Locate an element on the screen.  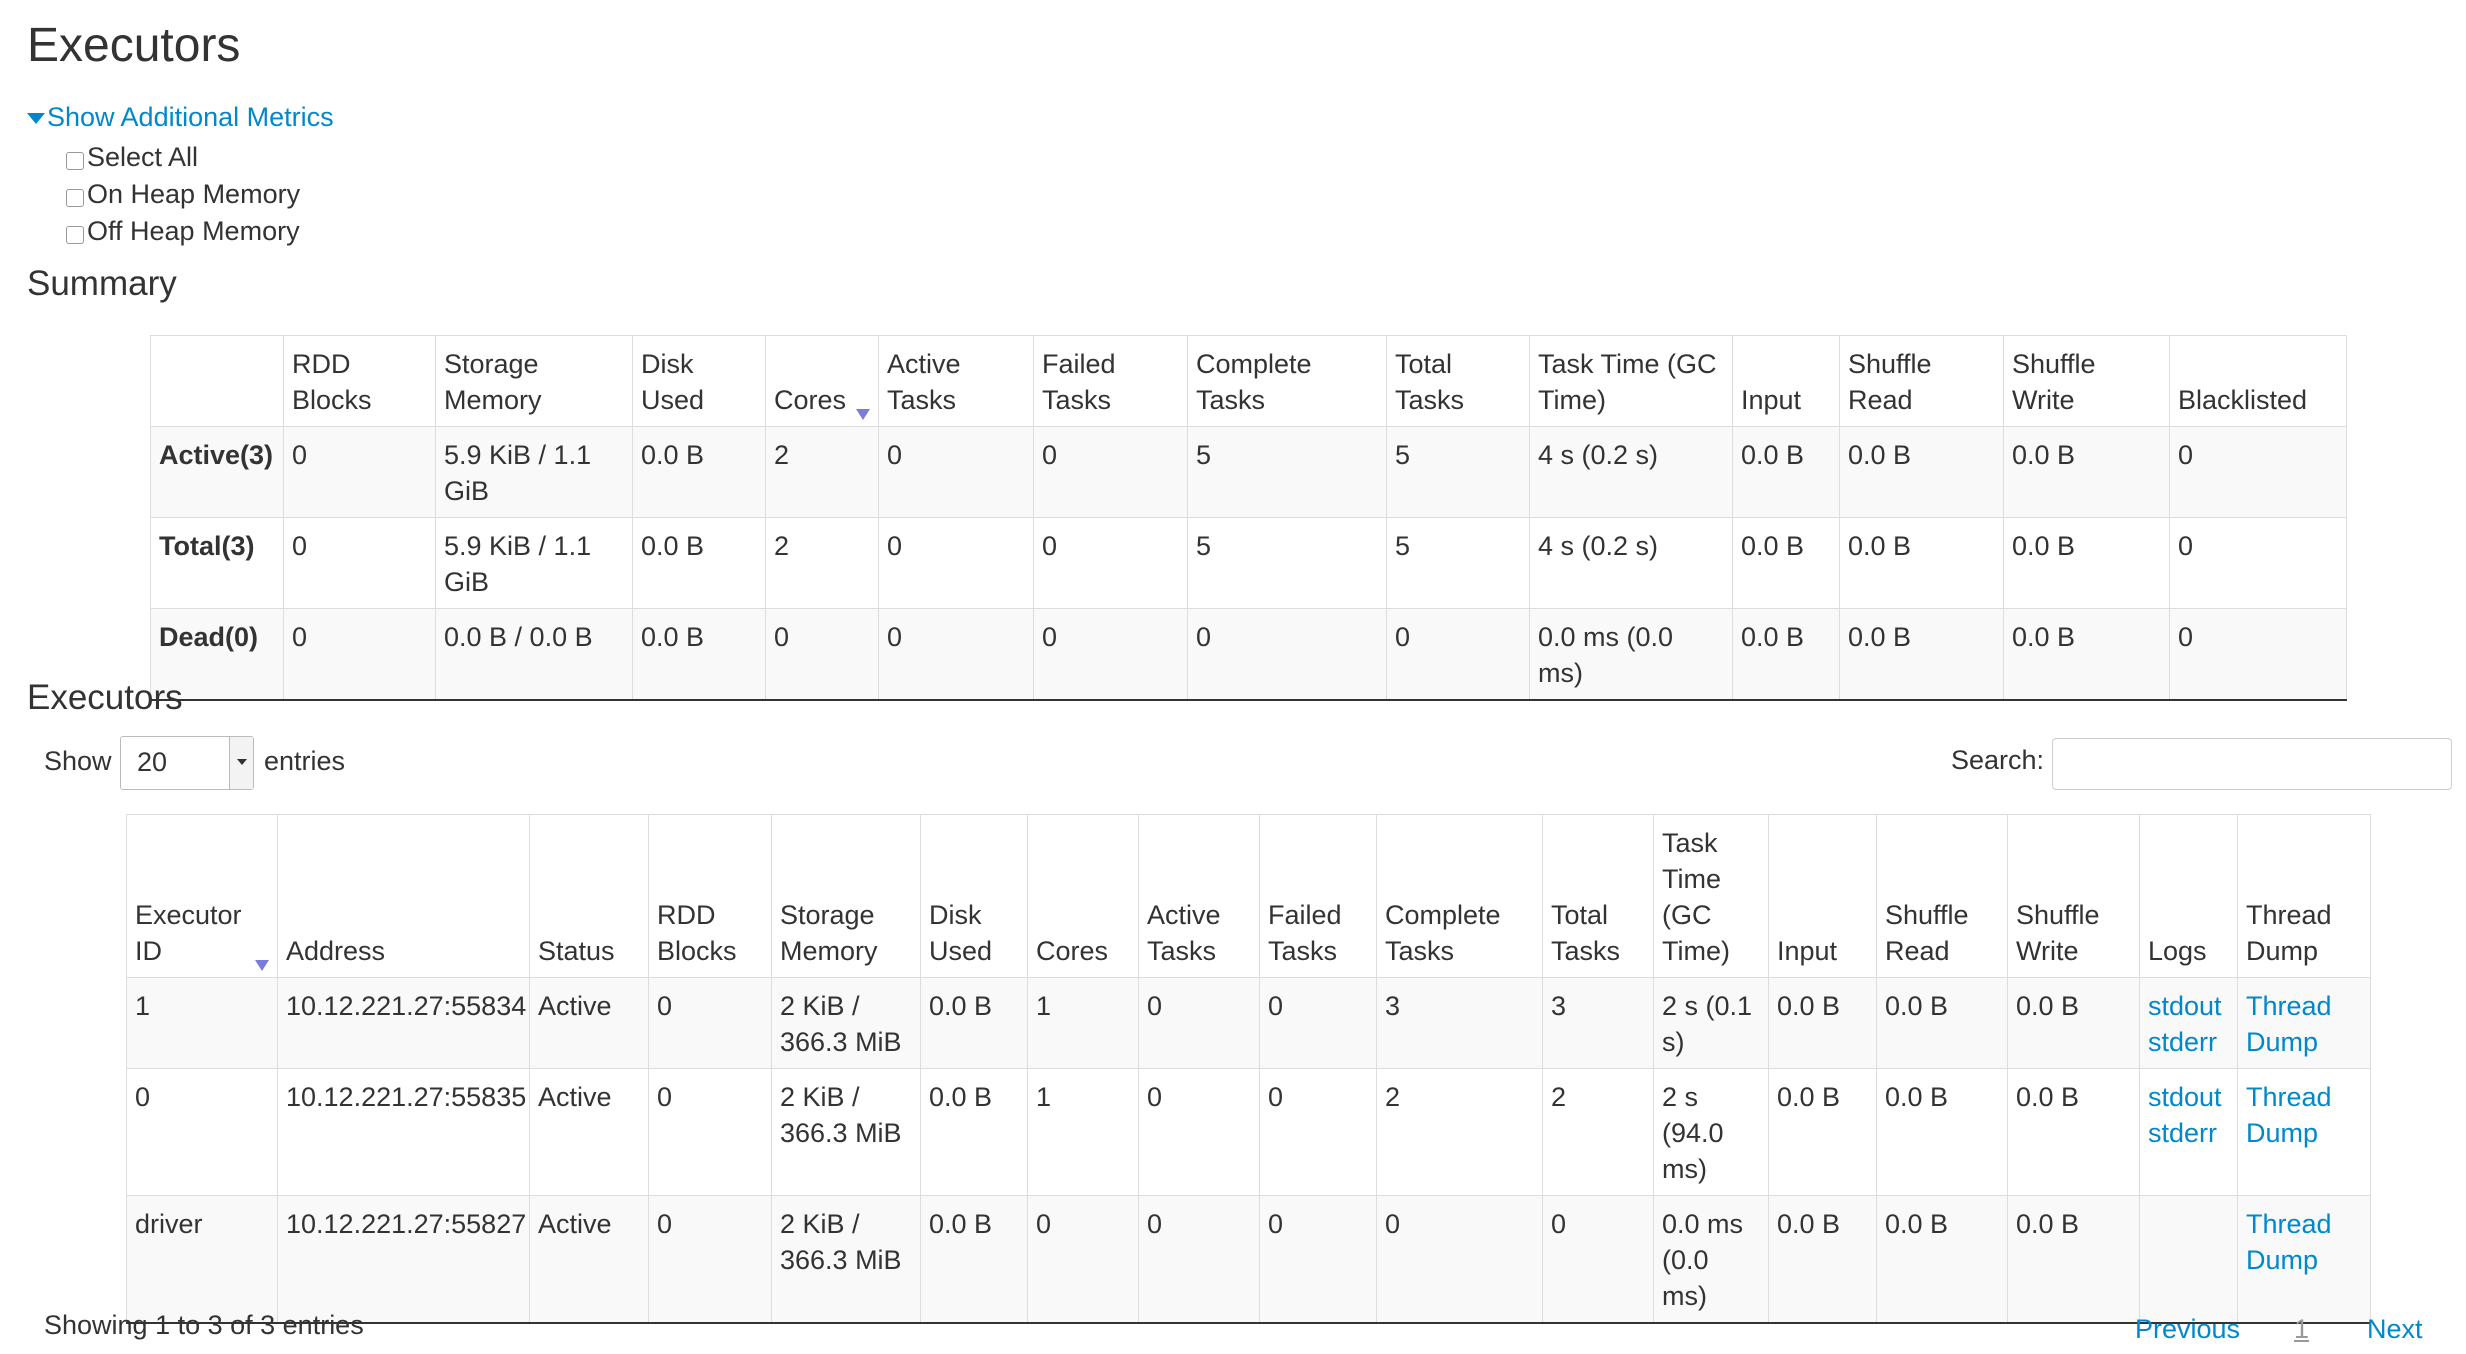
logs-cell is located at coordinates (2188, 1259).